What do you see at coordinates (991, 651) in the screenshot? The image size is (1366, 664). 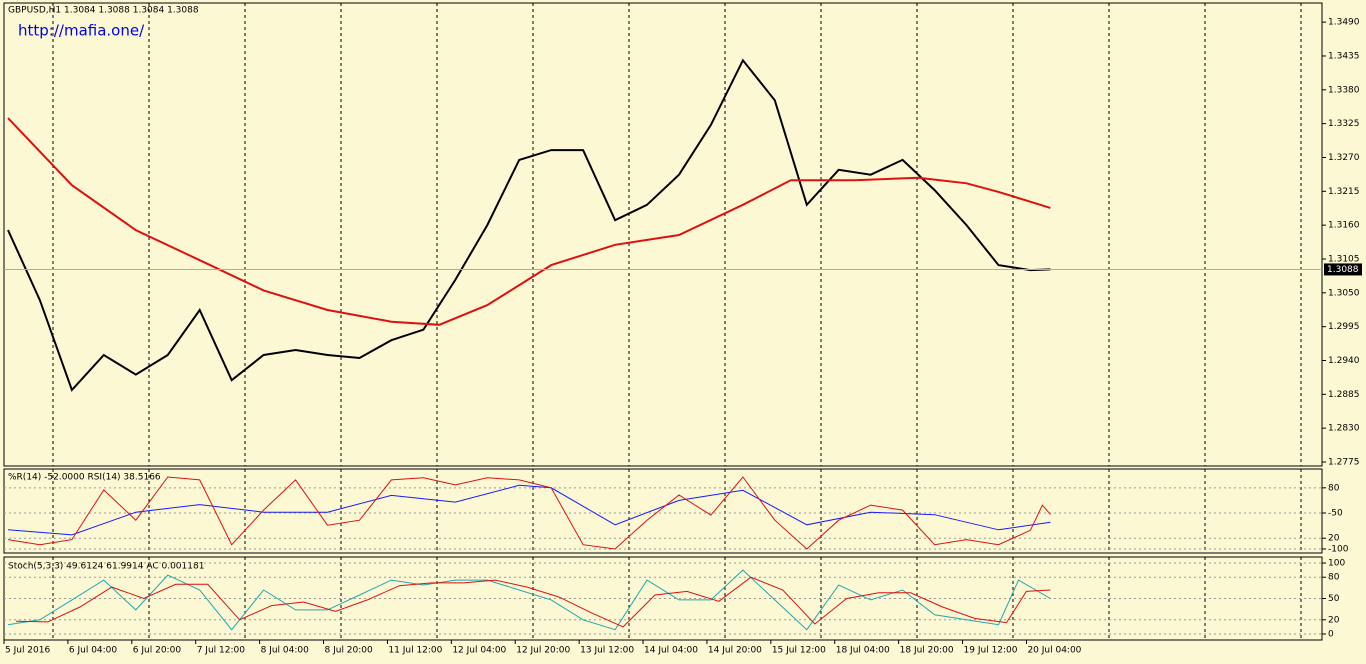 I see `x-tick-label: 19 Jul 12:00` at bounding box center [991, 651].